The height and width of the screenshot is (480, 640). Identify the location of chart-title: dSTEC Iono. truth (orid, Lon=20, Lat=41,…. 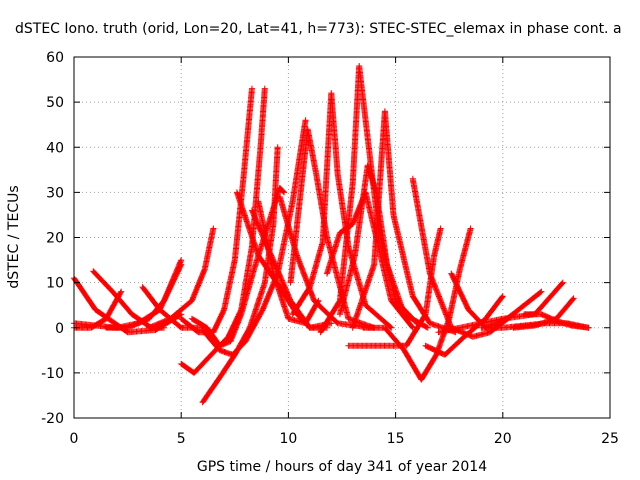
(318, 29).